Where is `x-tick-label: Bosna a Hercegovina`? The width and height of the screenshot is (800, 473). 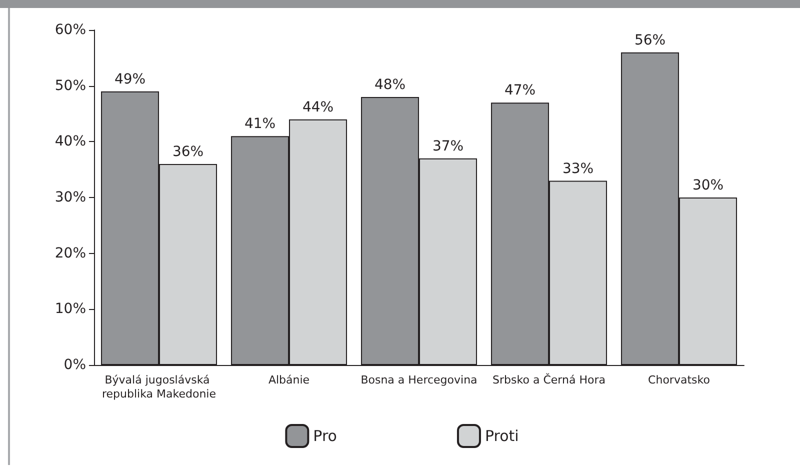 x-tick-label: Bosna a Hercegovina is located at coordinates (419, 380).